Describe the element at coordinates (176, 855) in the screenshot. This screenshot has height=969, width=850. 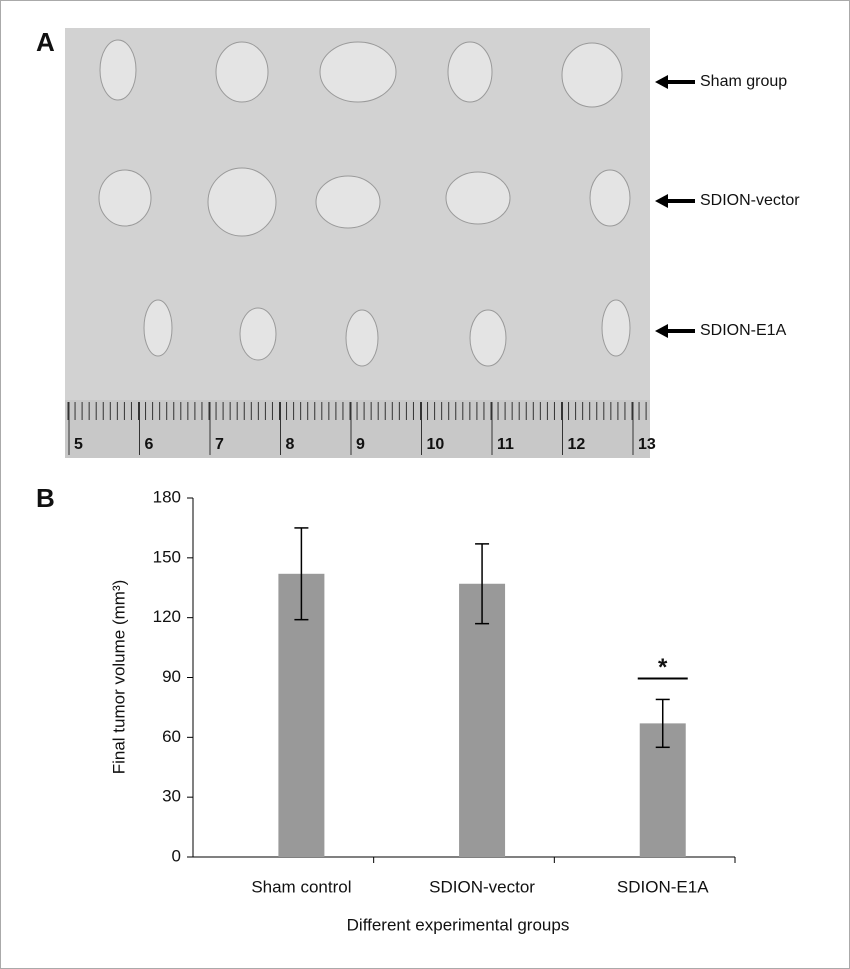
I see `y-tick-label: 0` at that location.